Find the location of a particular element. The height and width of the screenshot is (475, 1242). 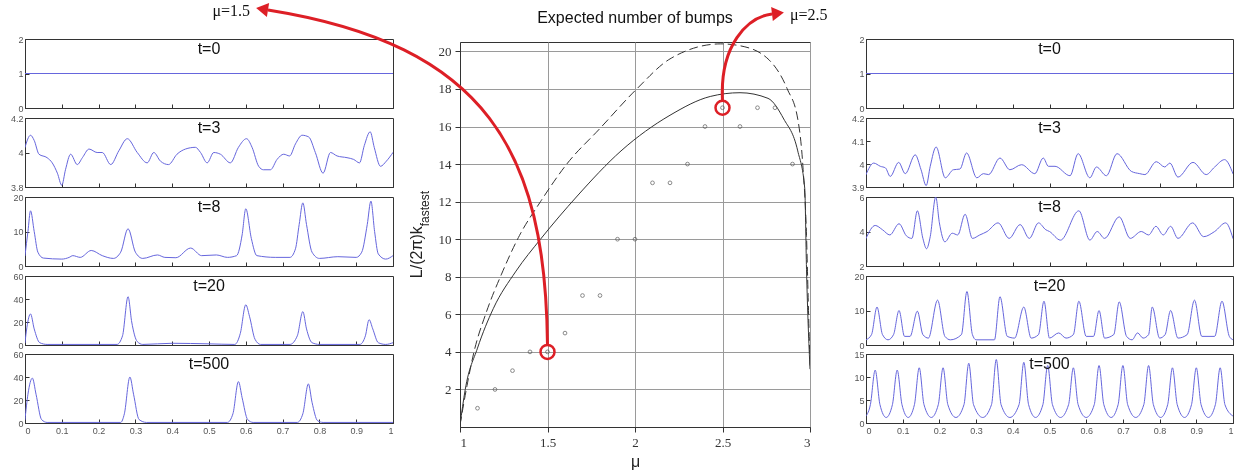

y-tick-label: 14 is located at coordinates (445, 164).